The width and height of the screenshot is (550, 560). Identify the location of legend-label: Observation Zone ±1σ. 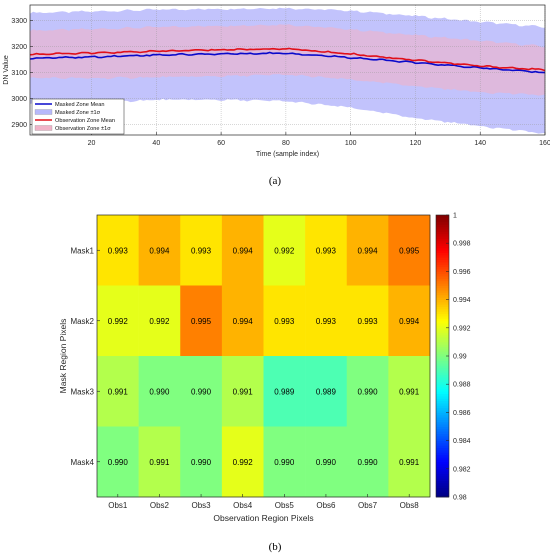
(83, 129).